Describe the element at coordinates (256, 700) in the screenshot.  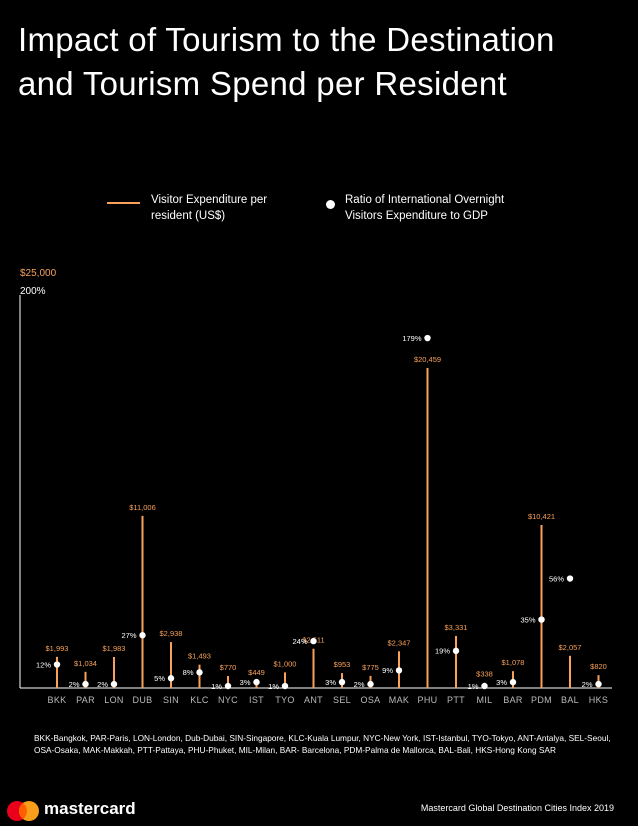
I see `x-tick-label-ist: IST` at that location.